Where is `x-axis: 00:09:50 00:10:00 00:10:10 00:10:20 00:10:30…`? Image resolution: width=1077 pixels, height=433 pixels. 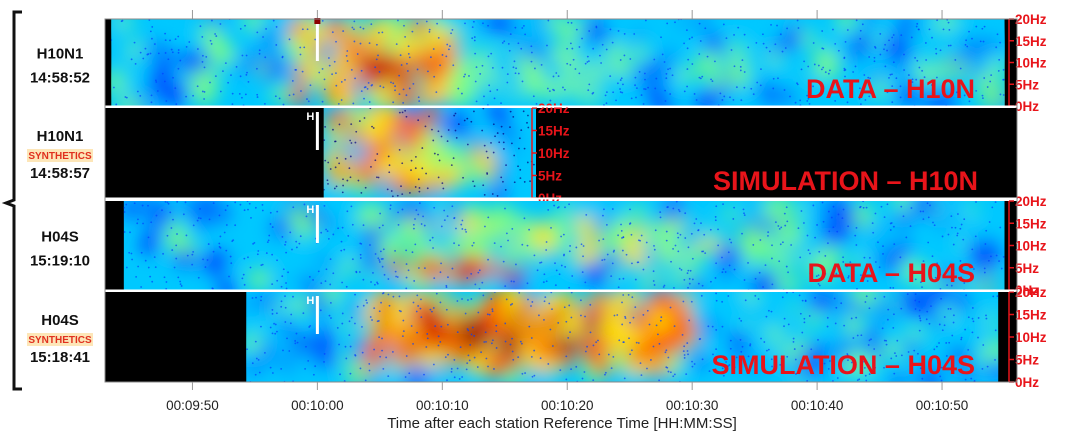
x-axis: 00:09:50 00:10:00 00:10:10 00:10:20 00:10:30… is located at coordinates (567, 397).